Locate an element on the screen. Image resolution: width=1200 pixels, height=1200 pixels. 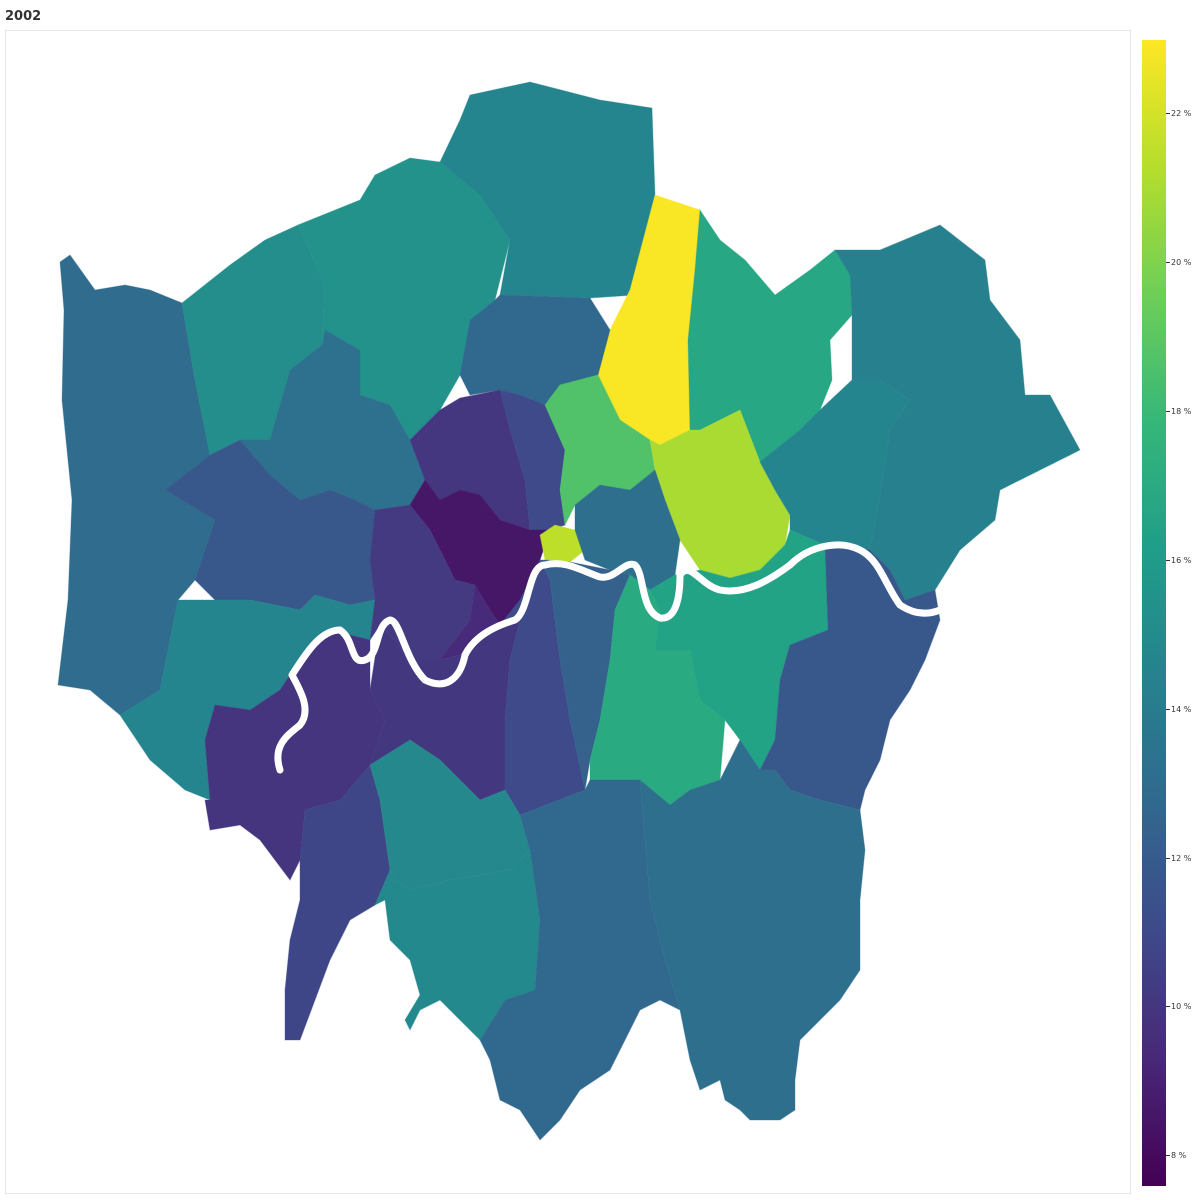
color-scale-ticks: 8 % 10 % 12 % 14 % 16 % 18 % 20 % 22 % is located at coordinates (1183, 613).